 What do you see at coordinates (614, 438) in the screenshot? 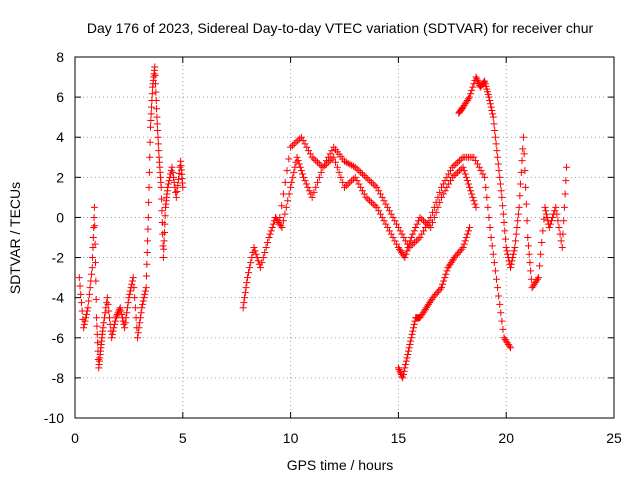
I see `x-tick-label: 25` at bounding box center [614, 438].